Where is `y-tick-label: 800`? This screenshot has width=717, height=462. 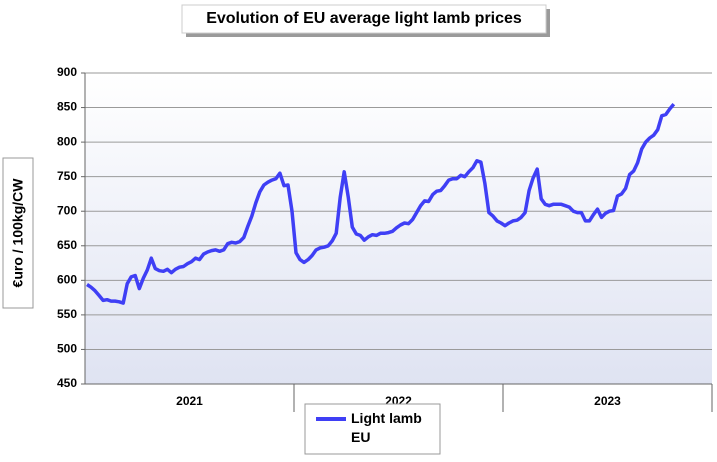
y-tick-label: 800 is located at coordinates (67, 141).